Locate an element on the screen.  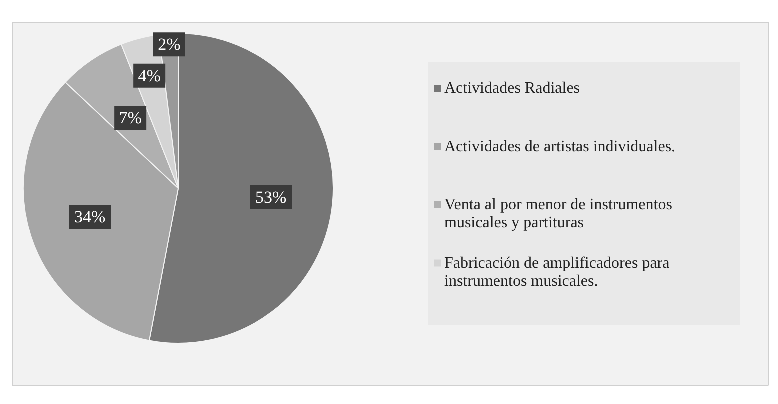
data-label: 7% is located at coordinates (130, 118).